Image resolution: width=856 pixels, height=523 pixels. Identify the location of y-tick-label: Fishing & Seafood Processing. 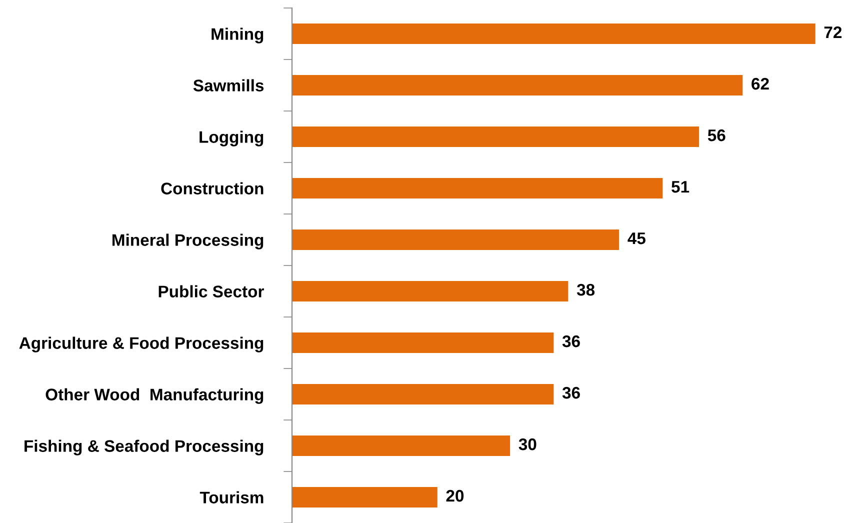
(144, 448).